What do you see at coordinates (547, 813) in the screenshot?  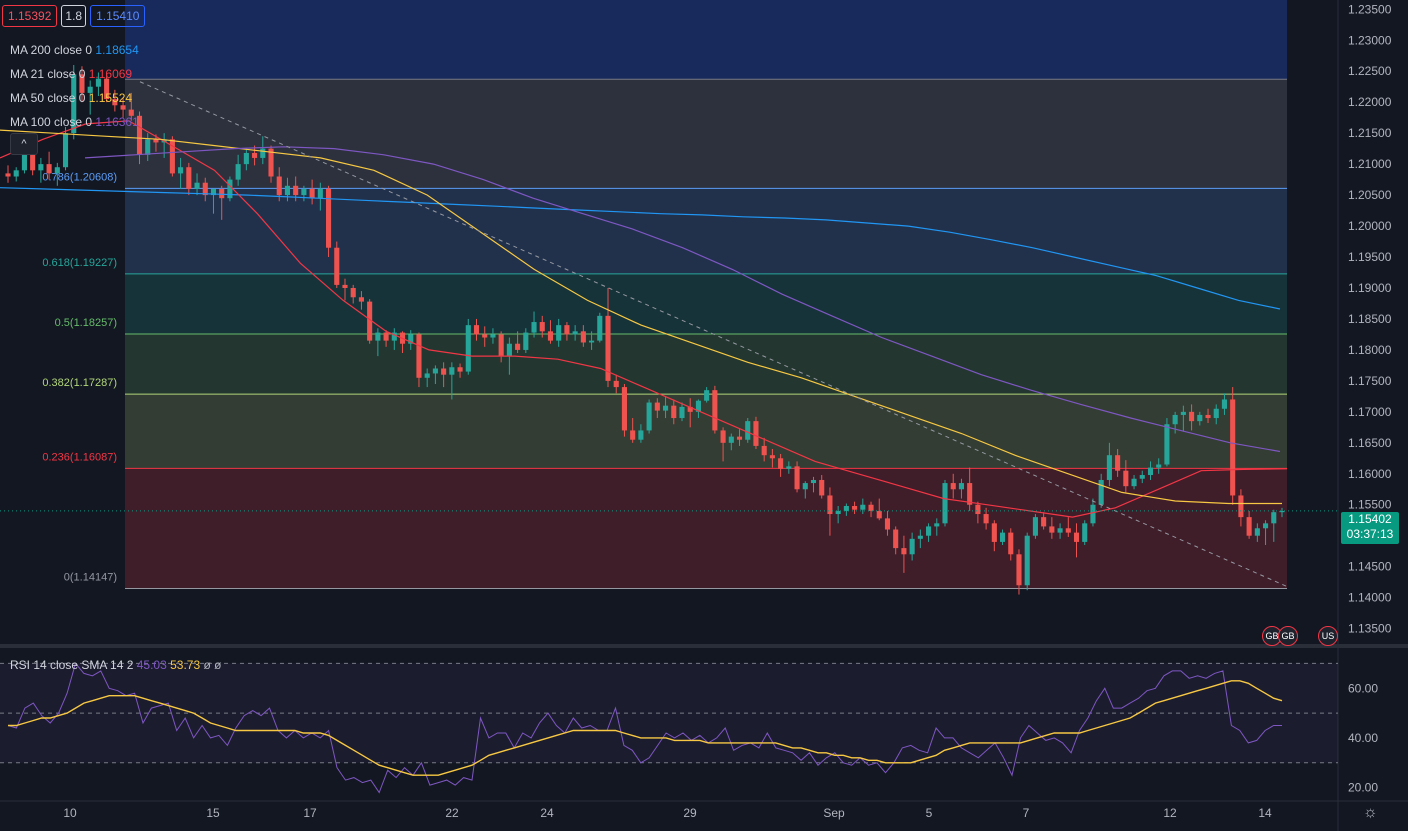 I see `time-tick-label: 24` at bounding box center [547, 813].